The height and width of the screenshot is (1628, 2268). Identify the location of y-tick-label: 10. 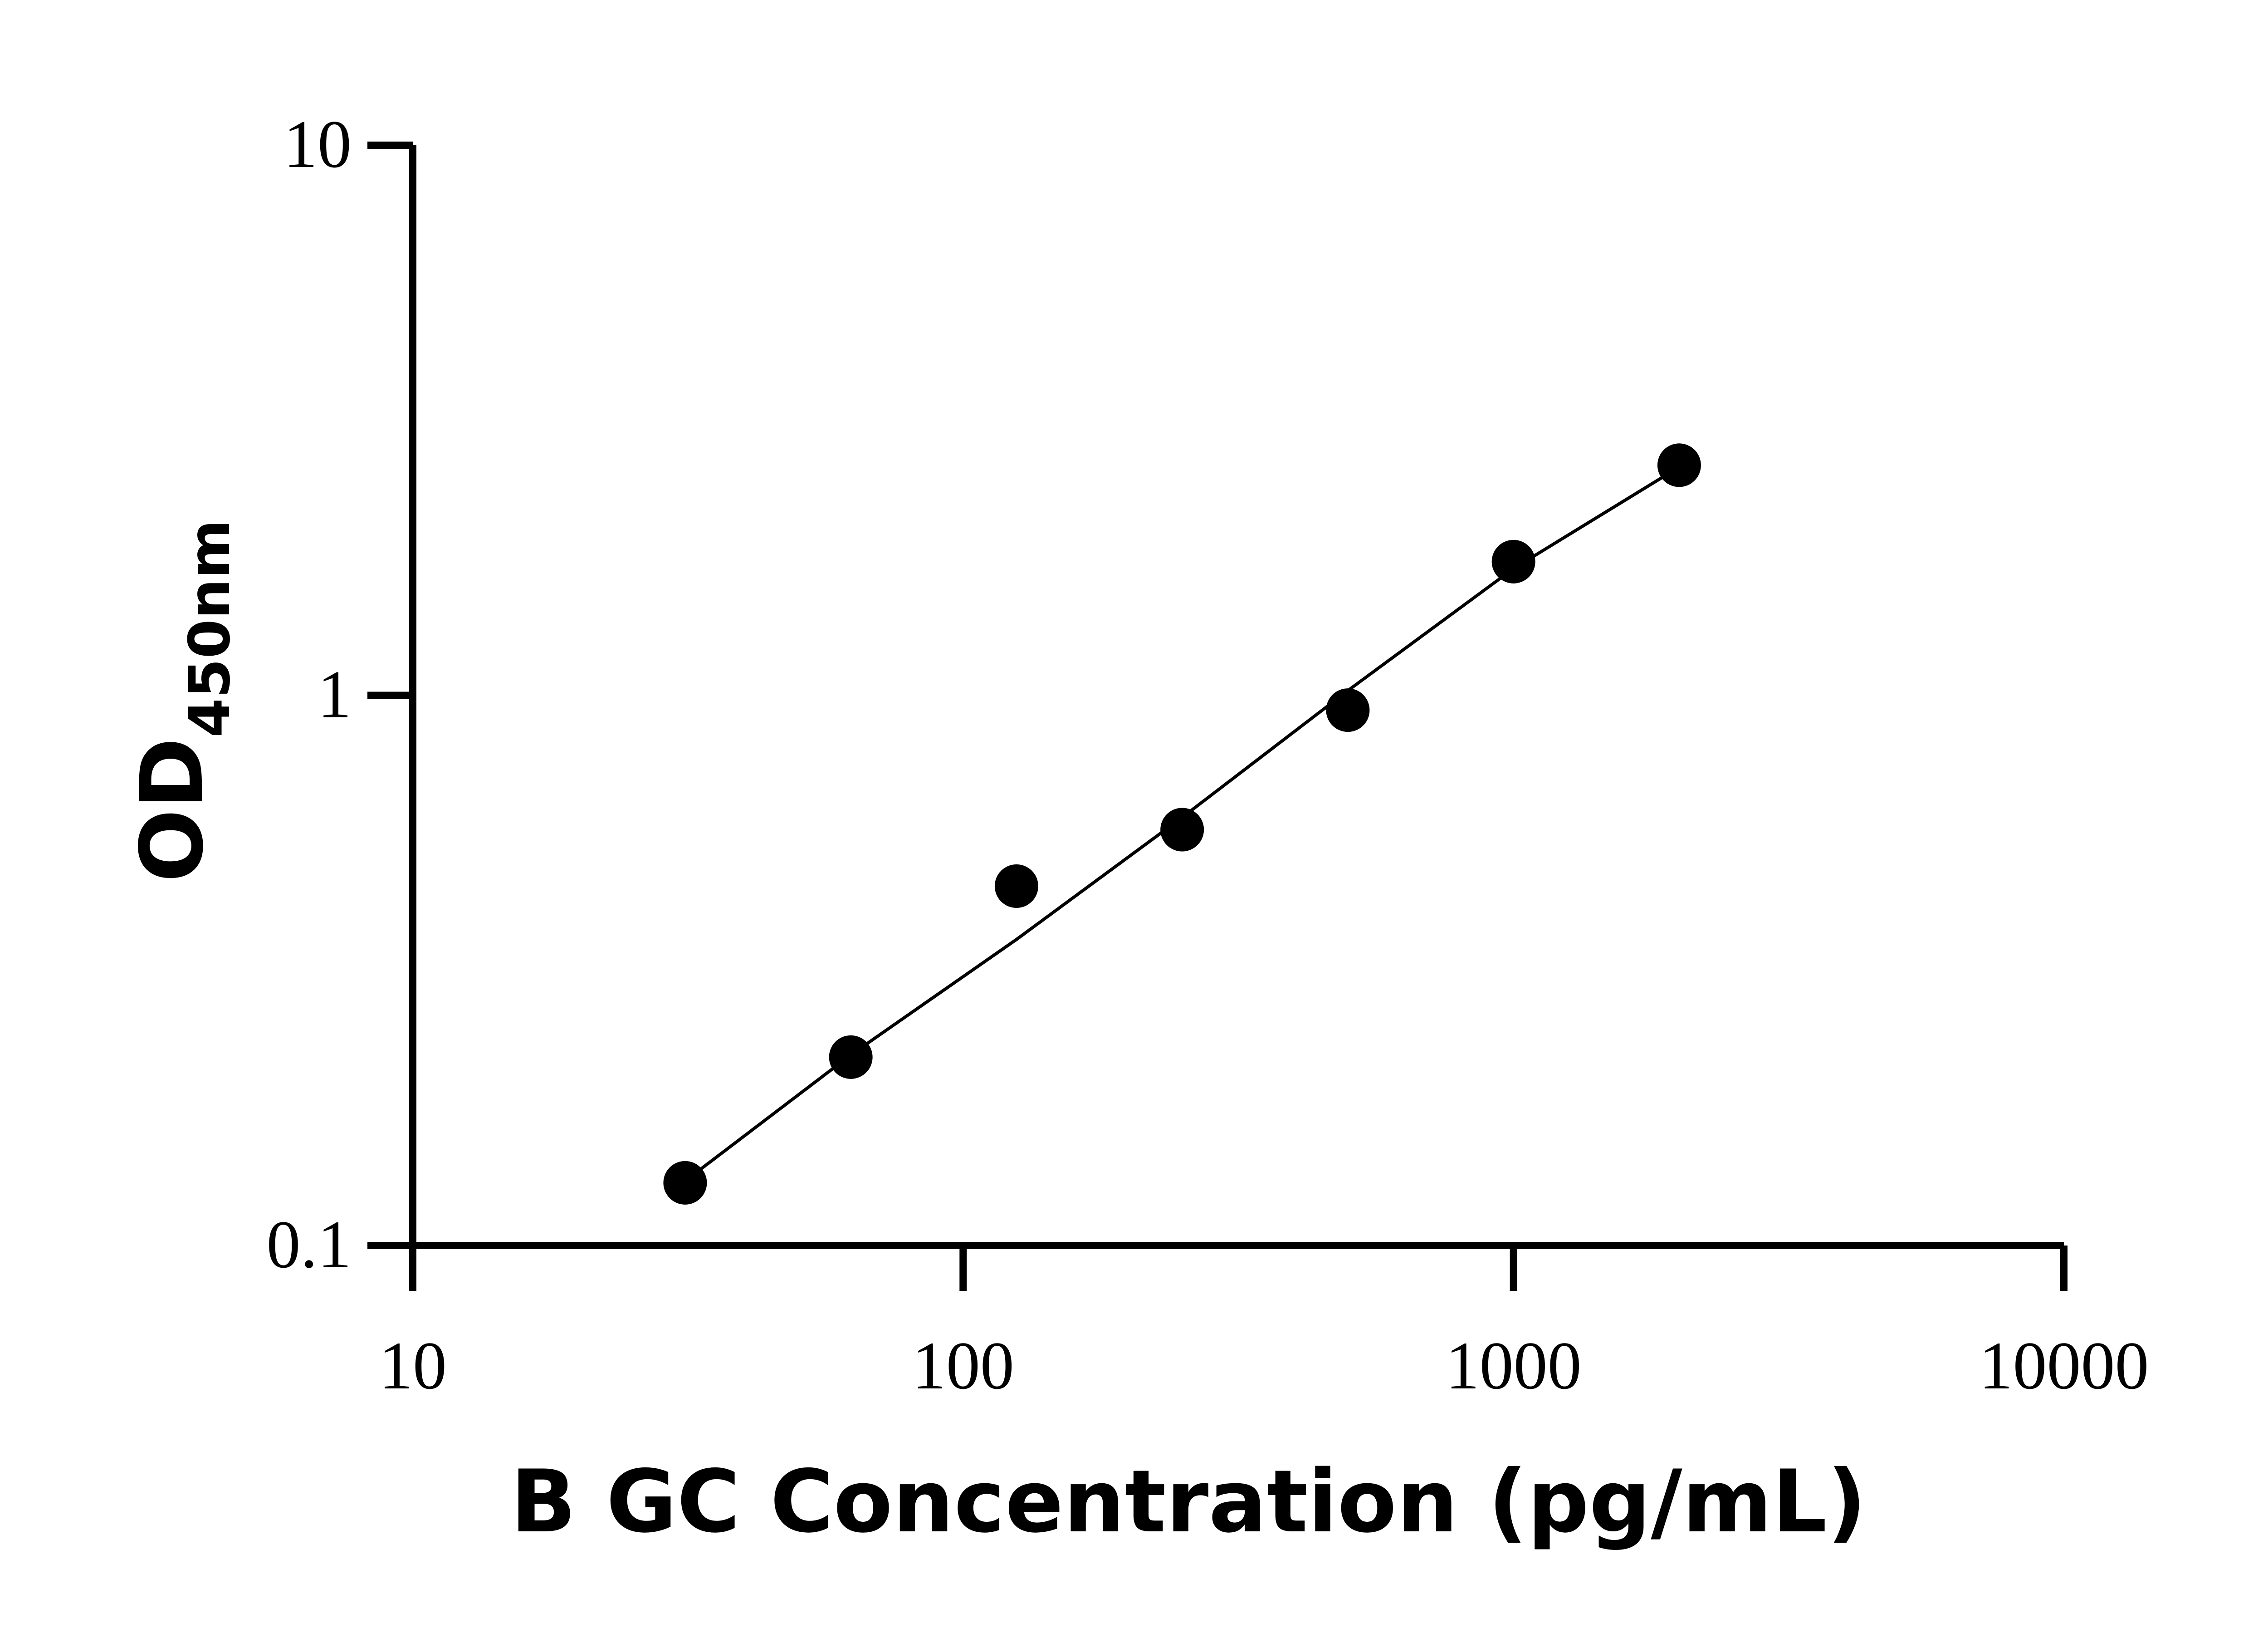
(318, 144).